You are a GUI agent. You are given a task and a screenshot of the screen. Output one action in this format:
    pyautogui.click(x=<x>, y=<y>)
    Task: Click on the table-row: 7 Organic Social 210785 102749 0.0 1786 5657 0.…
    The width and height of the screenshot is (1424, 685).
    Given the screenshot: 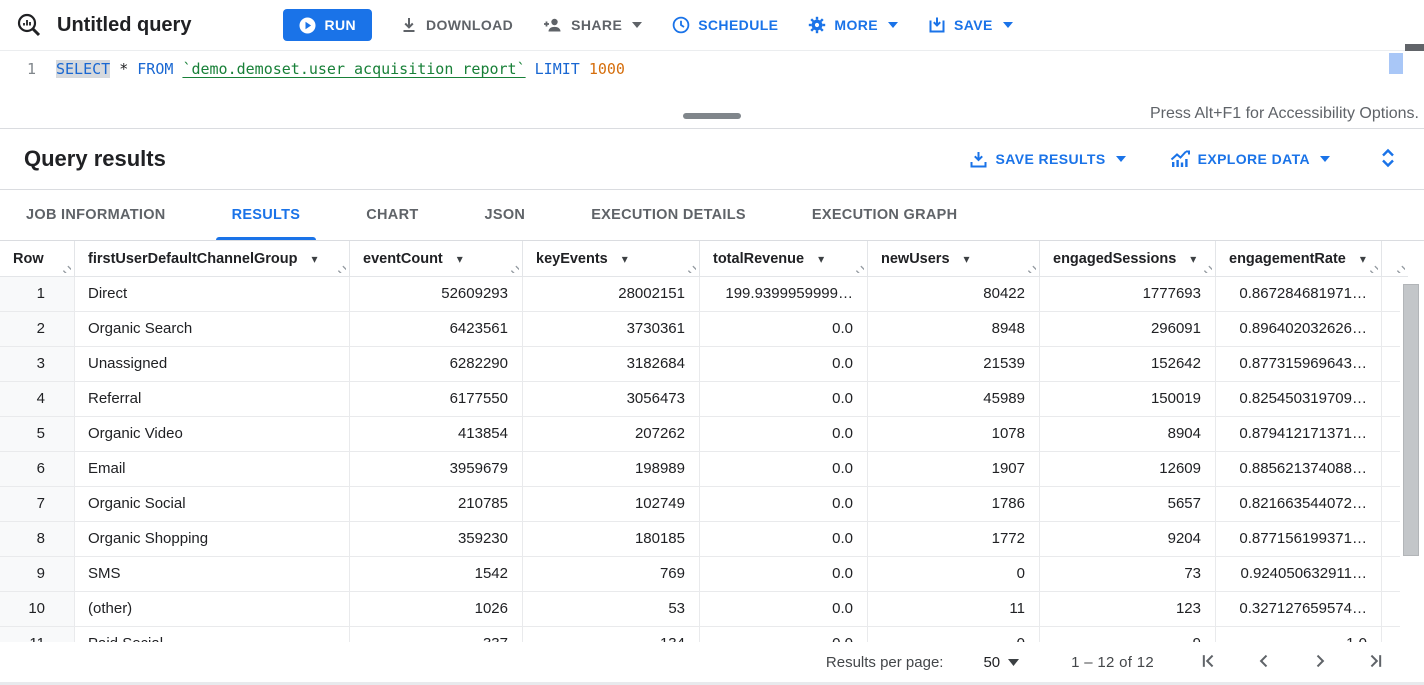 What is the action you would take?
    pyautogui.click(x=712, y=504)
    